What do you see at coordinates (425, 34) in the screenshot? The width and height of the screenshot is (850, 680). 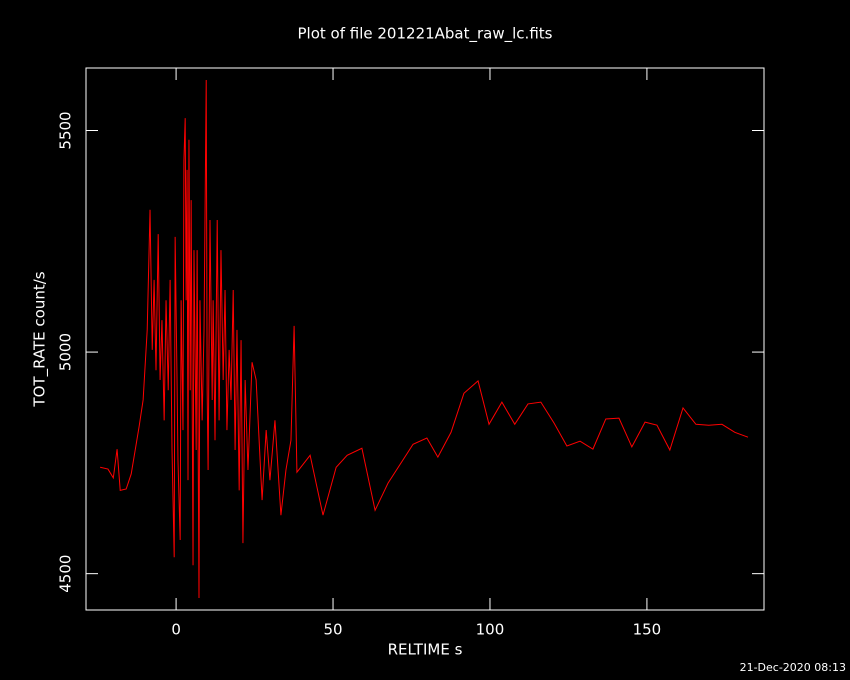 I see `chart-title: Plot of file 201221Abat_raw_lc.fits` at bounding box center [425, 34].